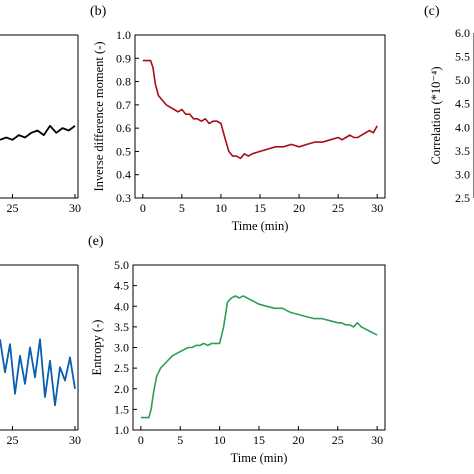 The image size is (474, 474). What do you see at coordinates (121, 389) in the screenshot?
I see `y-tick-label: 2.0` at bounding box center [121, 389].